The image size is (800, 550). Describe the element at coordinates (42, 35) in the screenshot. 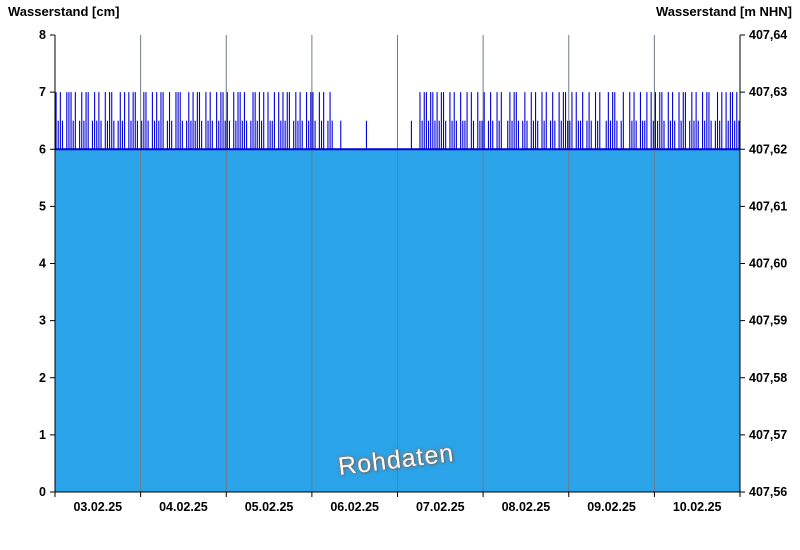

I see `svg-text: 8` at that location.